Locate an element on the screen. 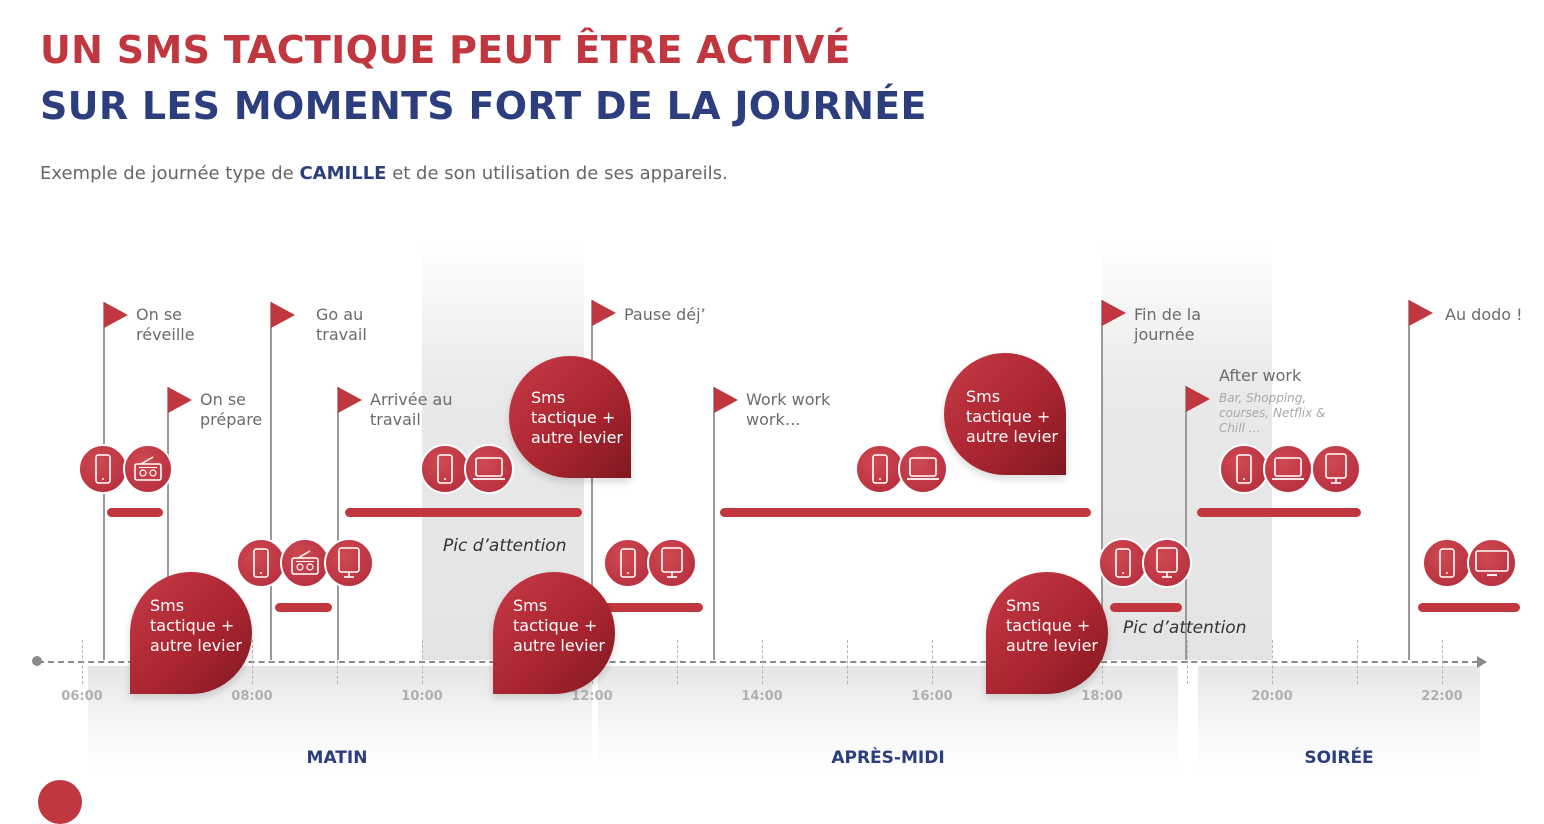 The height and width of the screenshot is (824, 1544). axis-tick-label: 16:00 is located at coordinates (932, 696).